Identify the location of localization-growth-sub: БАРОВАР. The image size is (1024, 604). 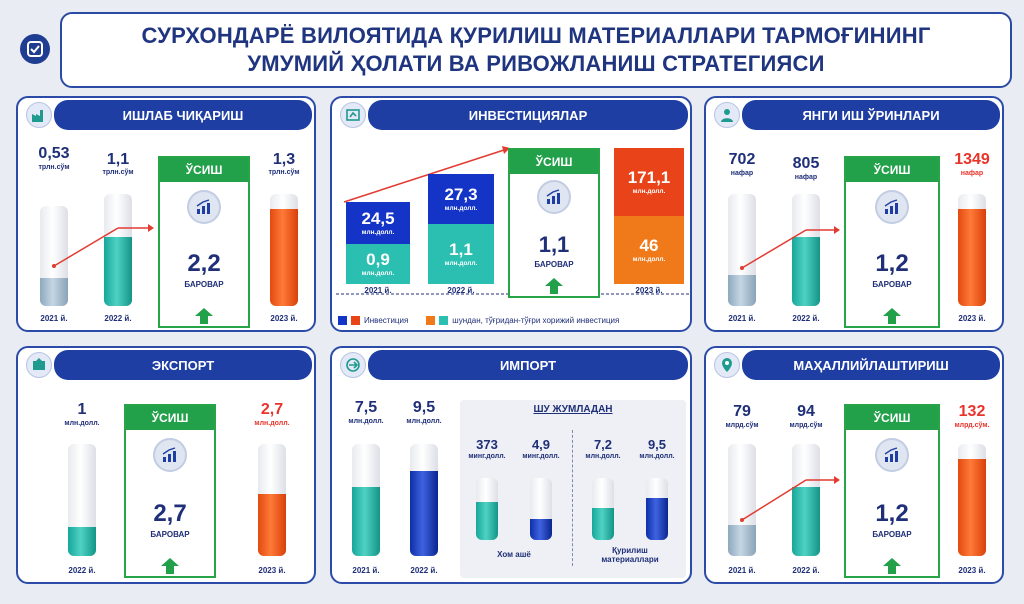
(892, 534).